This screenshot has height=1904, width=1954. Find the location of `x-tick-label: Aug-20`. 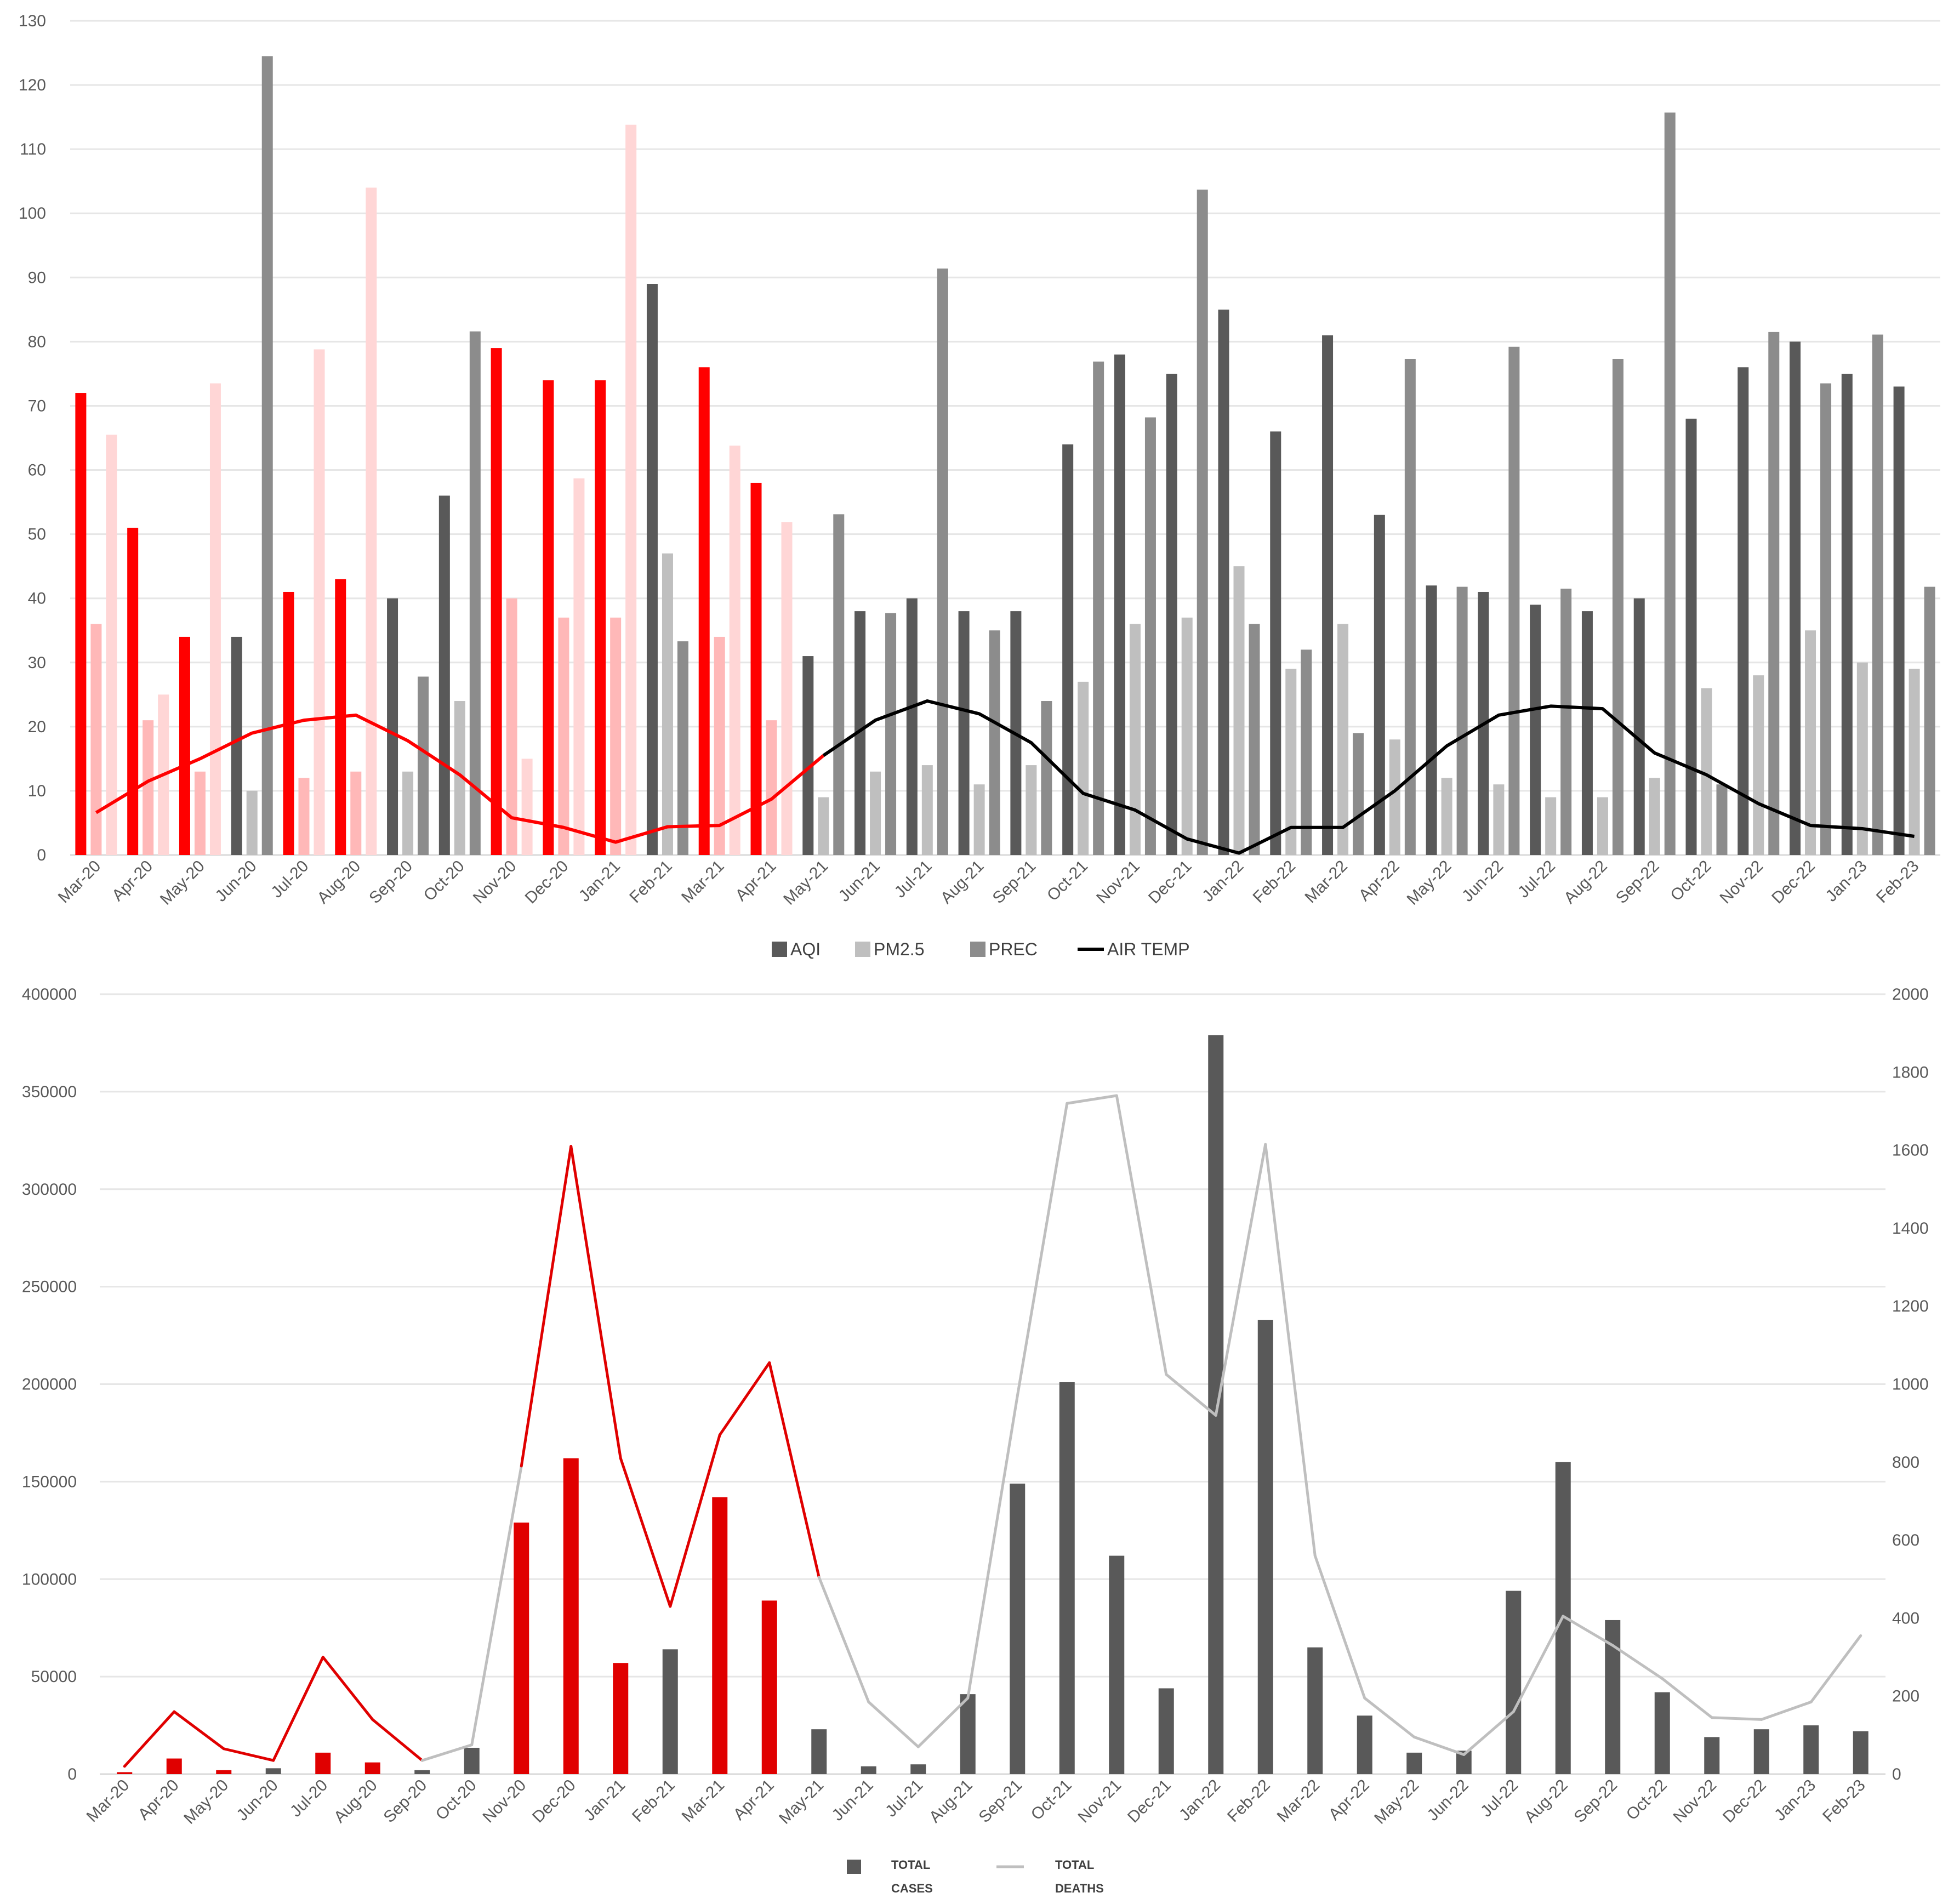

x-tick-label: Aug-20 is located at coordinates (356, 1801).